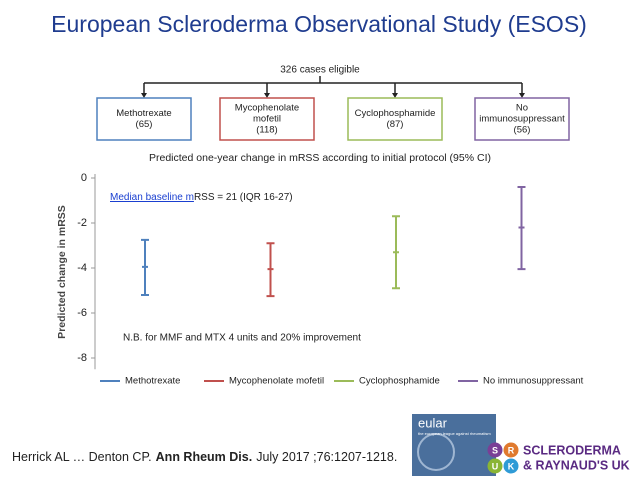 The width and height of the screenshot is (638, 478). What do you see at coordinates (144, 124) in the screenshot?
I see `flow-box-text: (65)` at bounding box center [144, 124].